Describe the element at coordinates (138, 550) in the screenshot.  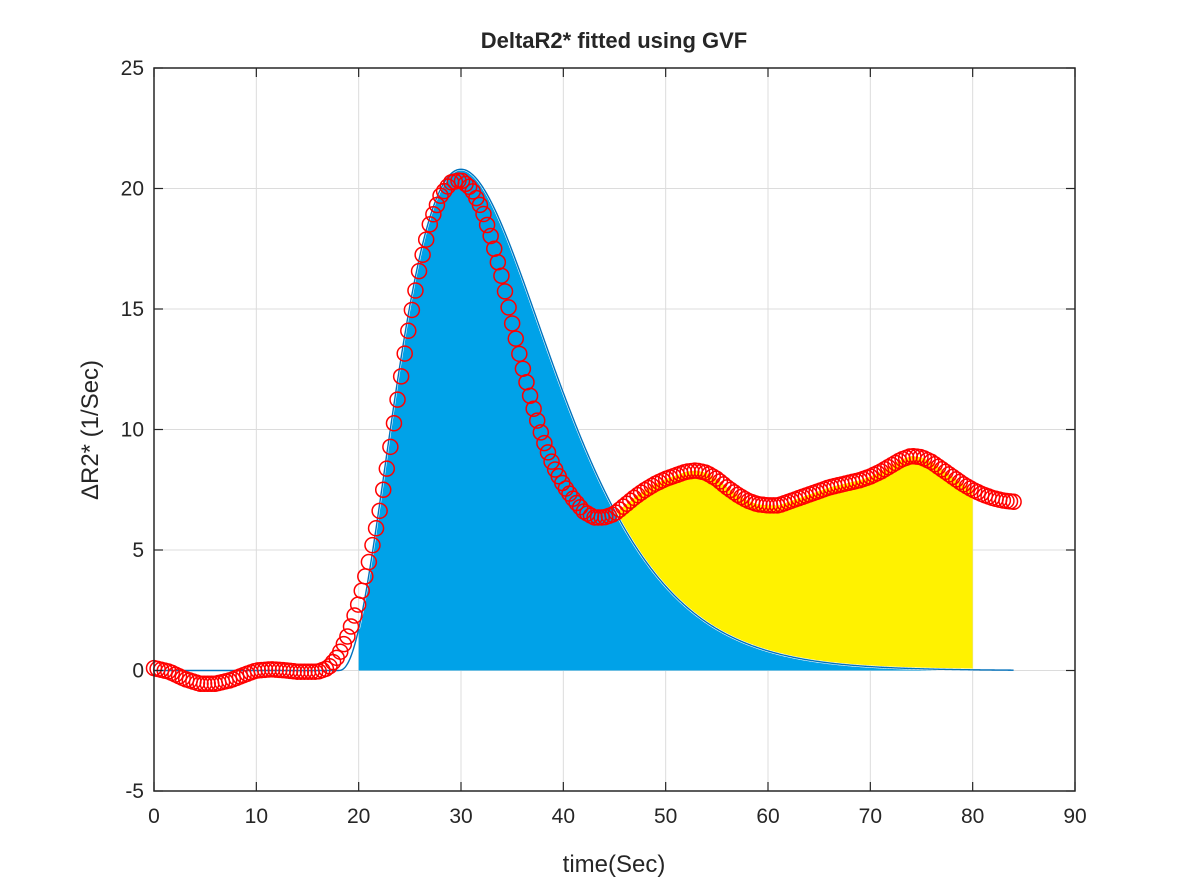
I see `y-tick-label: 5` at that location.